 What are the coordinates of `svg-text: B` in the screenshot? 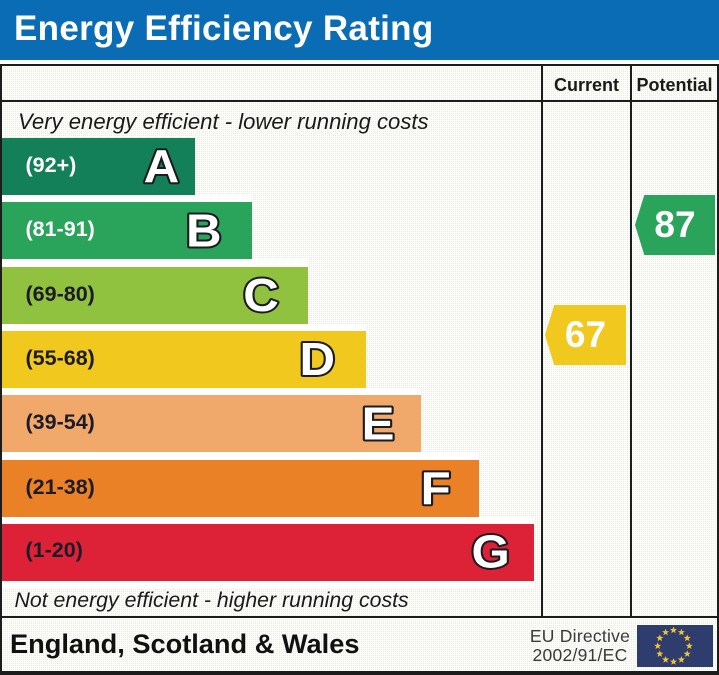 It's located at (204, 231).